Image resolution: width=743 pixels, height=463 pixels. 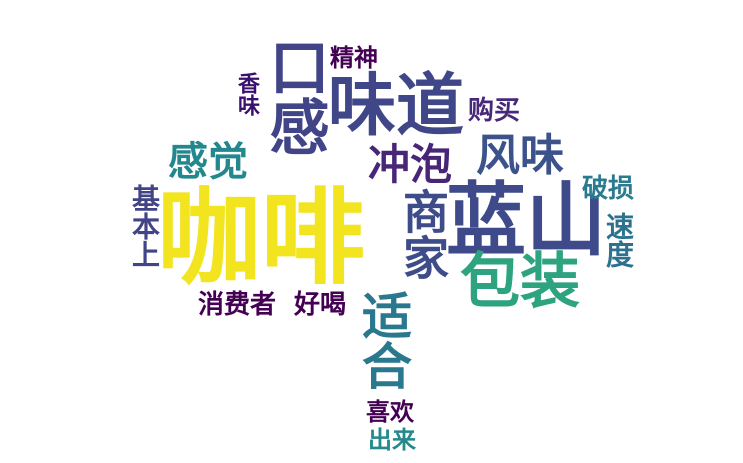 What do you see at coordinates (354, 57) in the screenshot?
I see `word-jingshen: 精神` at bounding box center [354, 57].